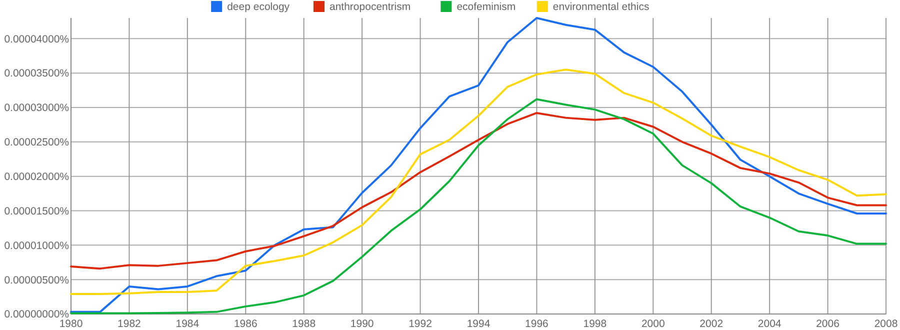 The image size is (900, 330). What do you see at coordinates (486, 7) in the screenshot?
I see `legend-label: ecofeminism` at bounding box center [486, 7].